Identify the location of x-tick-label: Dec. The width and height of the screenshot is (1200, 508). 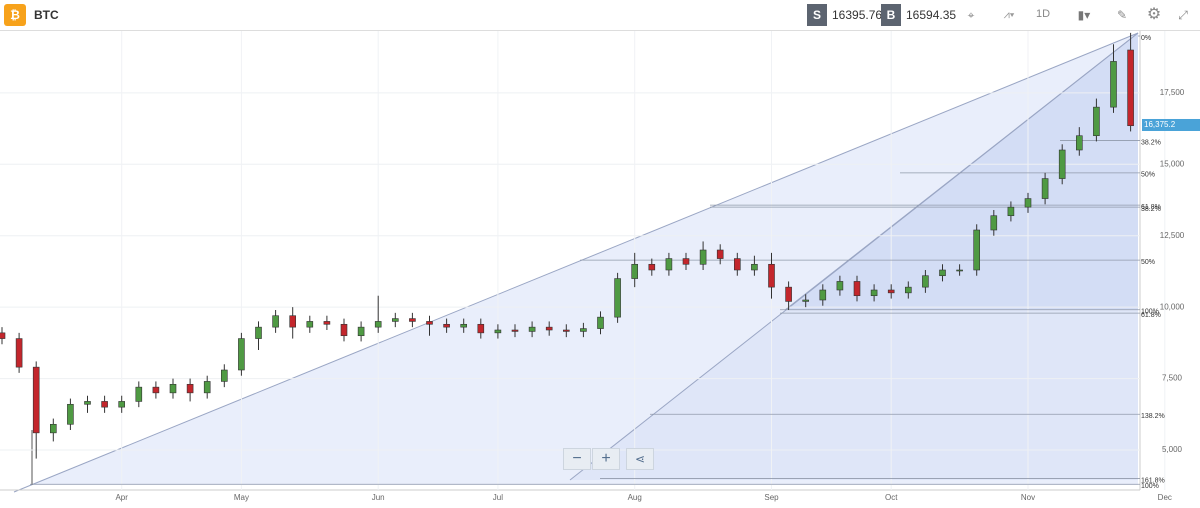
(1165, 497).